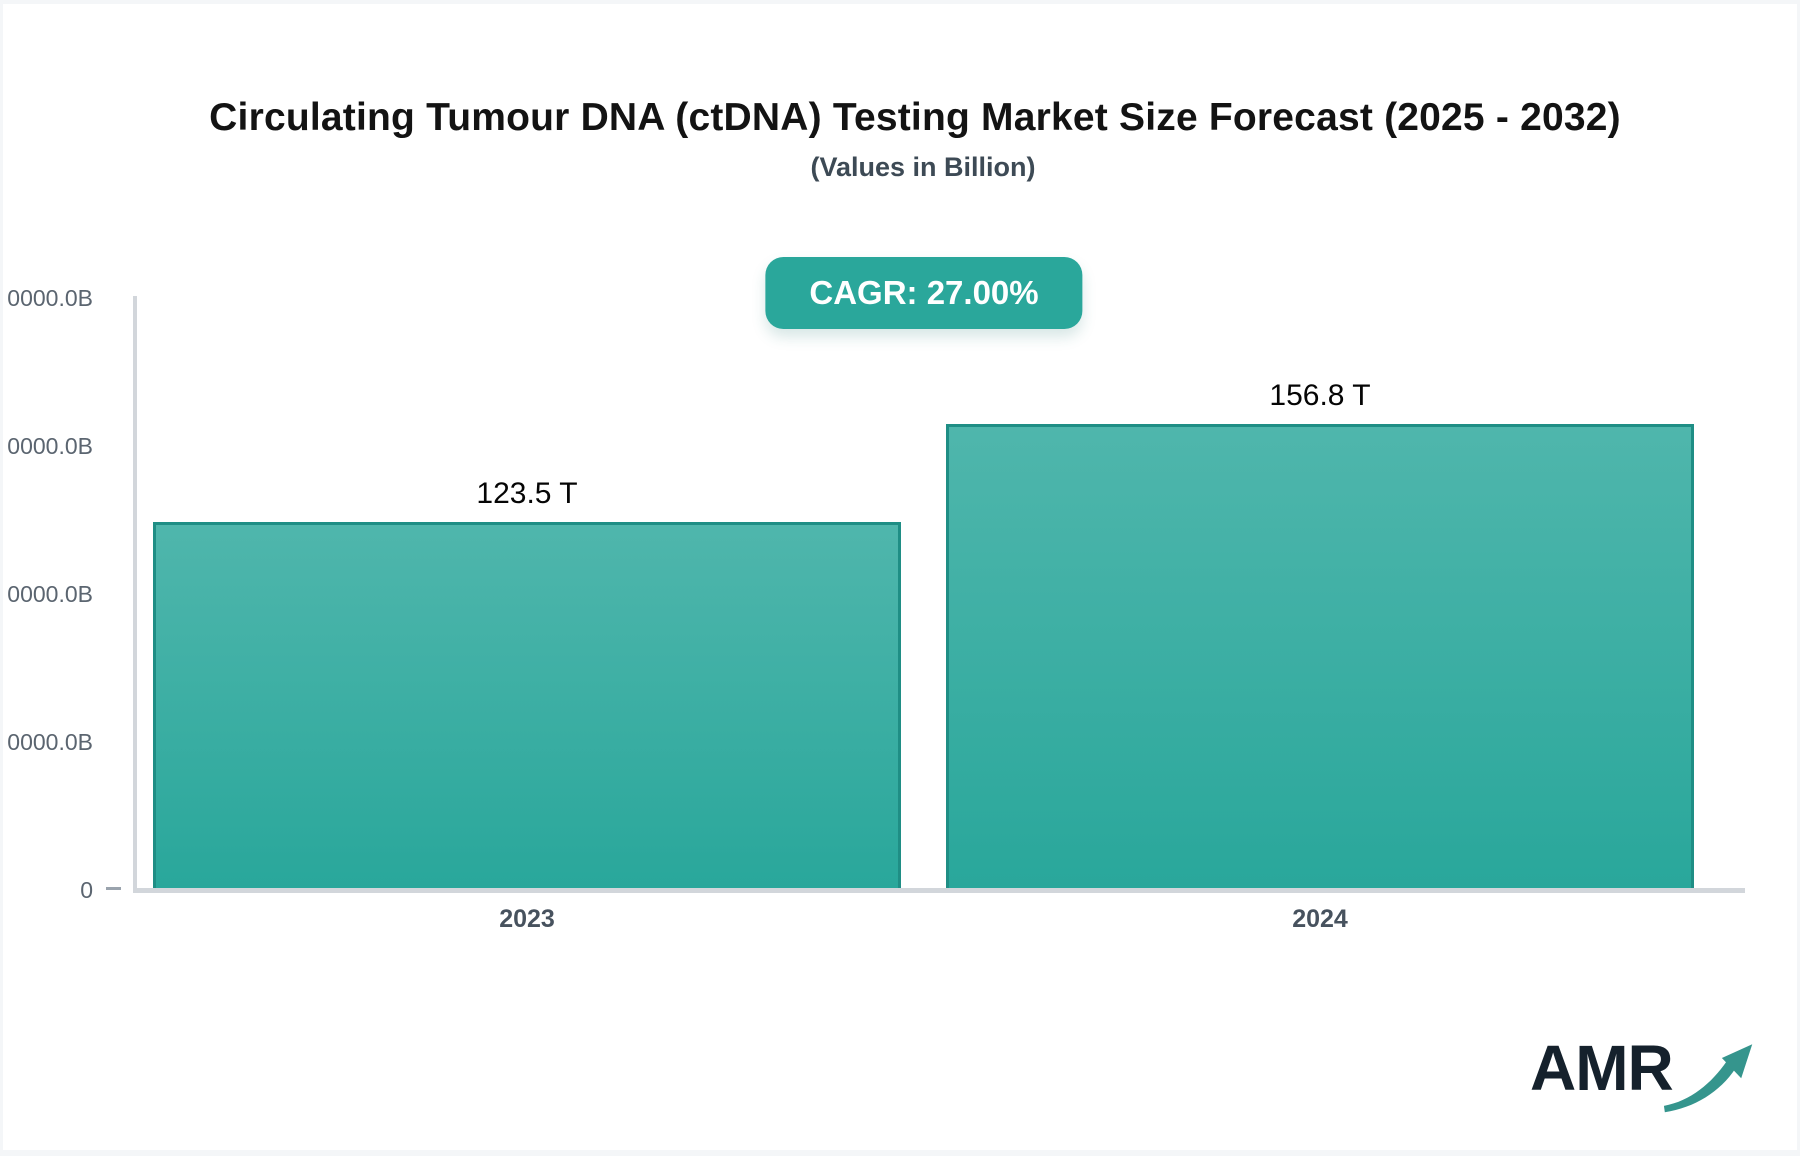 Image resolution: width=1800 pixels, height=1156 pixels. I want to click on chart-subtitle: (Values in Billion), so click(923, 167).